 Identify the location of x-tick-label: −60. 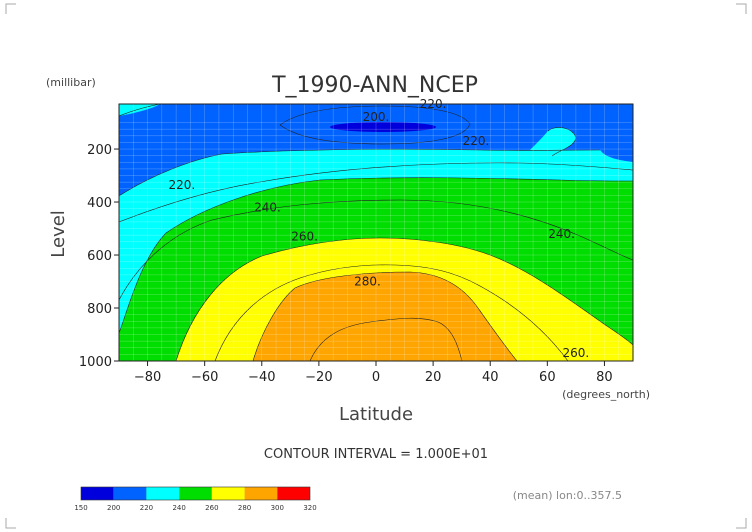
(204, 377).